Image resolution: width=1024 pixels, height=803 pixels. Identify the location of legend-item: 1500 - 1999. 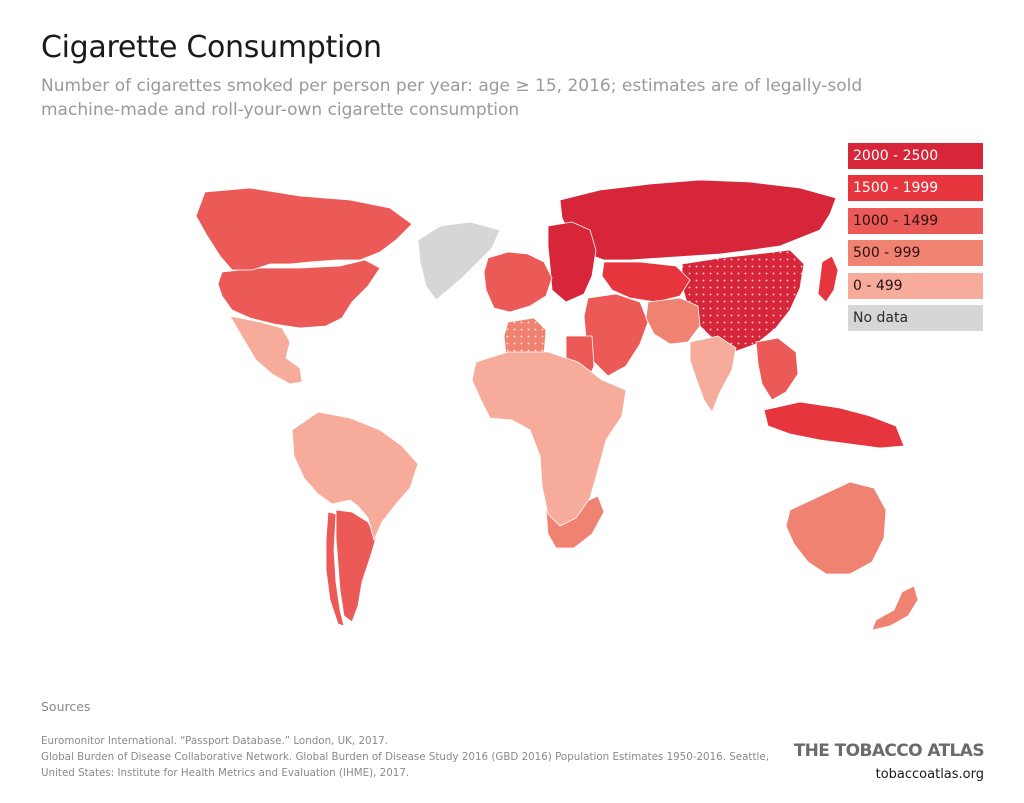
(915, 188).